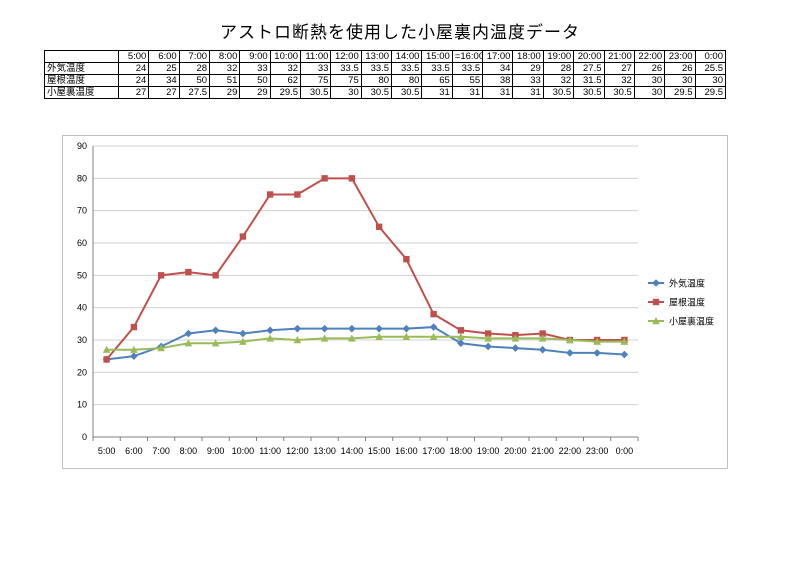 This screenshot has width=800, height=566. Describe the element at coordinates (134, 451) in the screenshot. I see `x-tick-label: 6:00` at that location.